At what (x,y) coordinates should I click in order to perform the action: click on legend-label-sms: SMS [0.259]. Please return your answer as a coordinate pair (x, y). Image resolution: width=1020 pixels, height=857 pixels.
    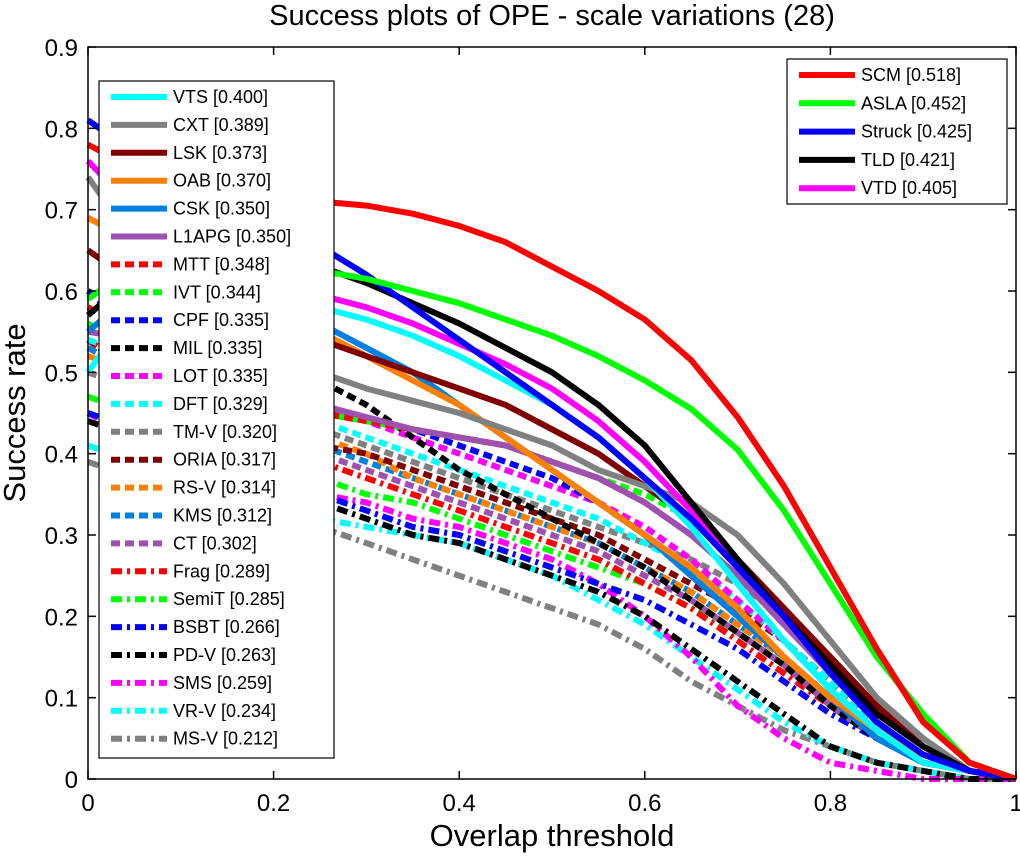
    Looking at the image, I should click on (222, 683).